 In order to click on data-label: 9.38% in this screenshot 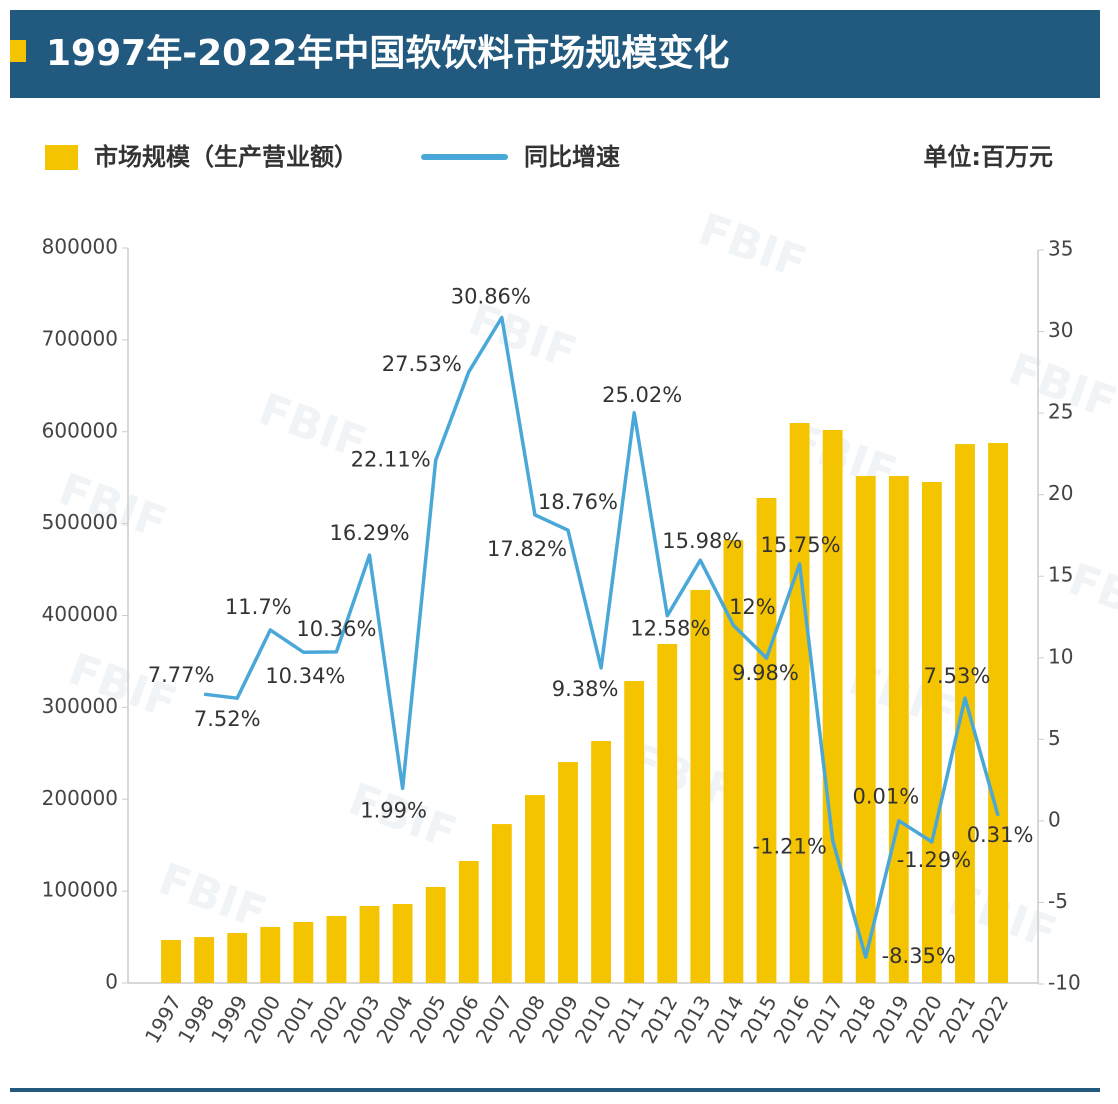, I will do `click(585, 689)`.